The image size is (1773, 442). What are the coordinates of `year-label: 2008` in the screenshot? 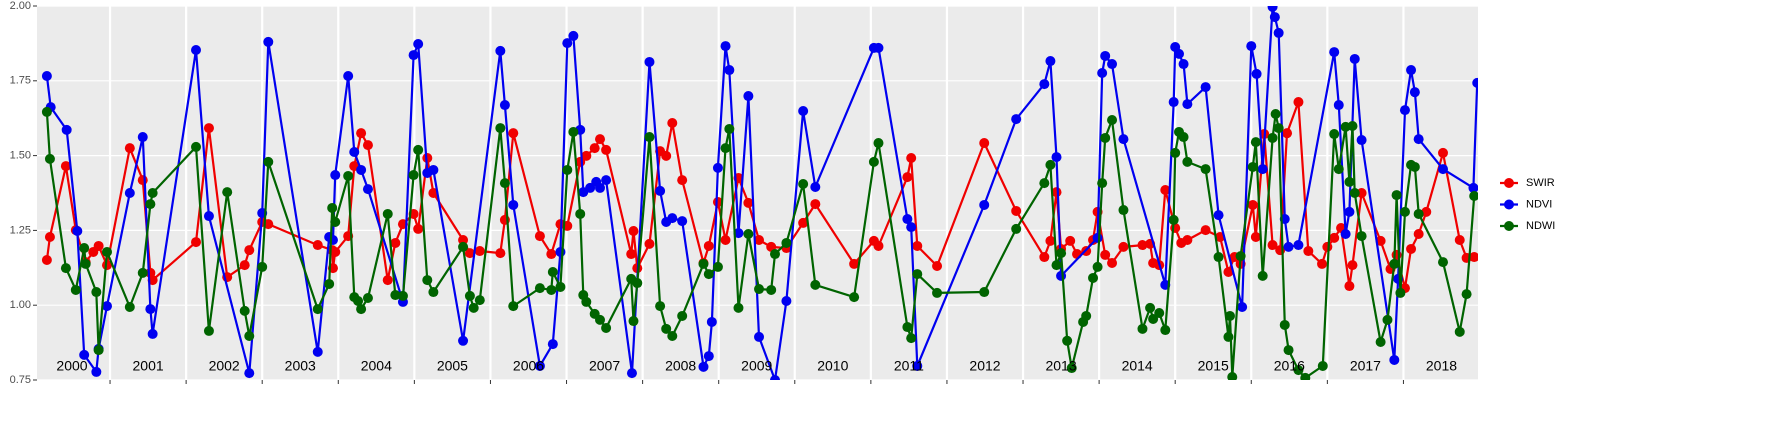 It's located at (680, 366).